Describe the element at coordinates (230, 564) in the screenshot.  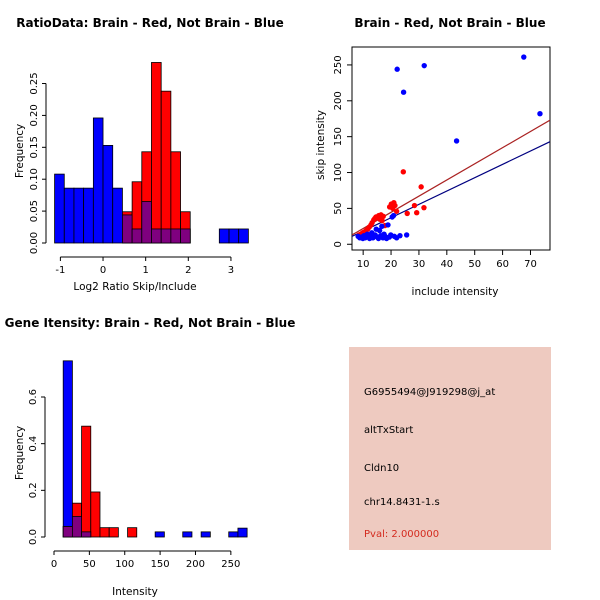
I see `gene-x-tick-label: 250` at that location.